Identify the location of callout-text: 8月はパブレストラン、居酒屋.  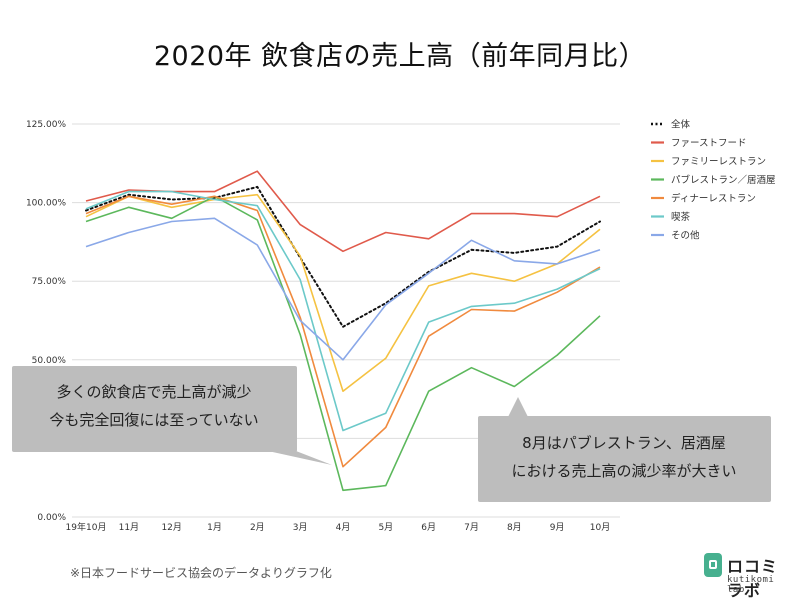
(624, 443).